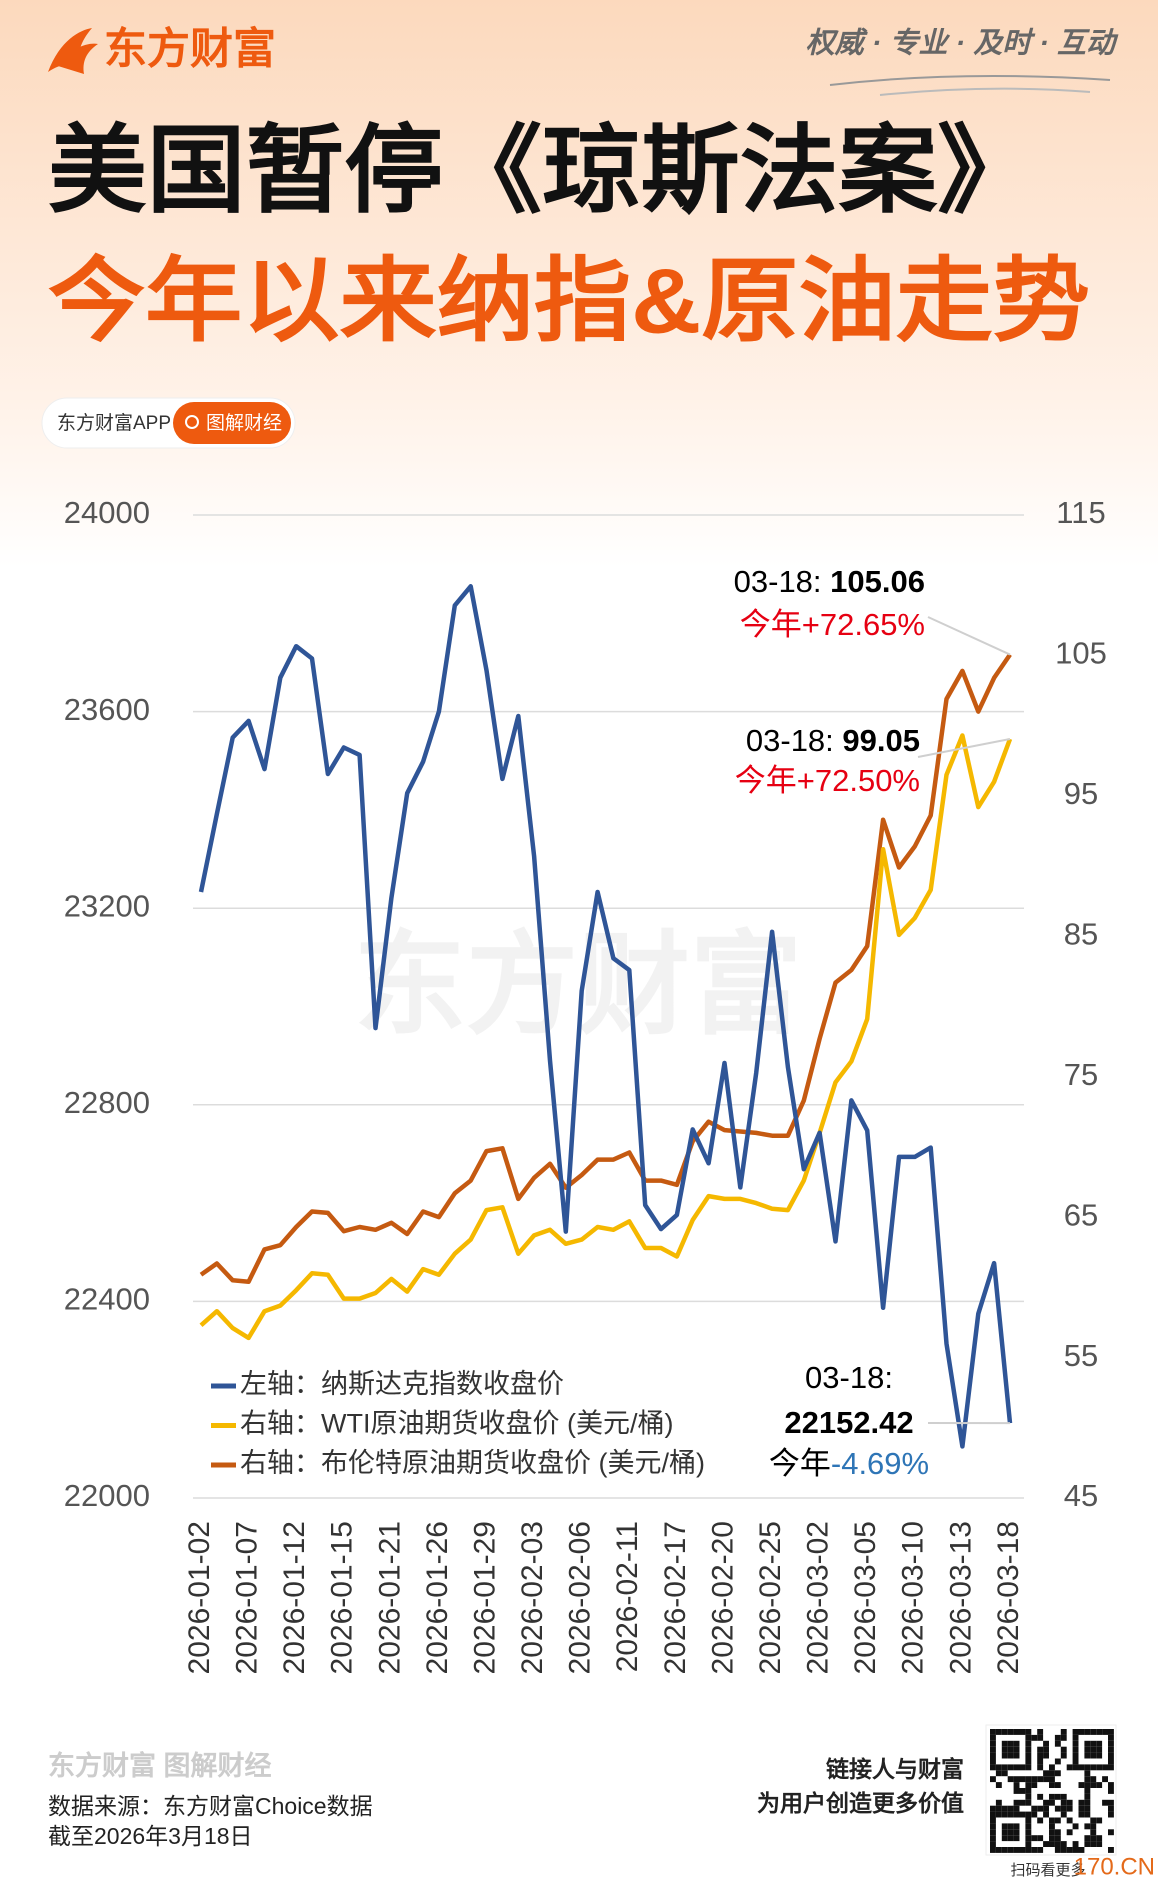  Describe the element at coordinates (865, 1597) in the screenshot. I see `x-tick-label: 2026-03-05` at that location.